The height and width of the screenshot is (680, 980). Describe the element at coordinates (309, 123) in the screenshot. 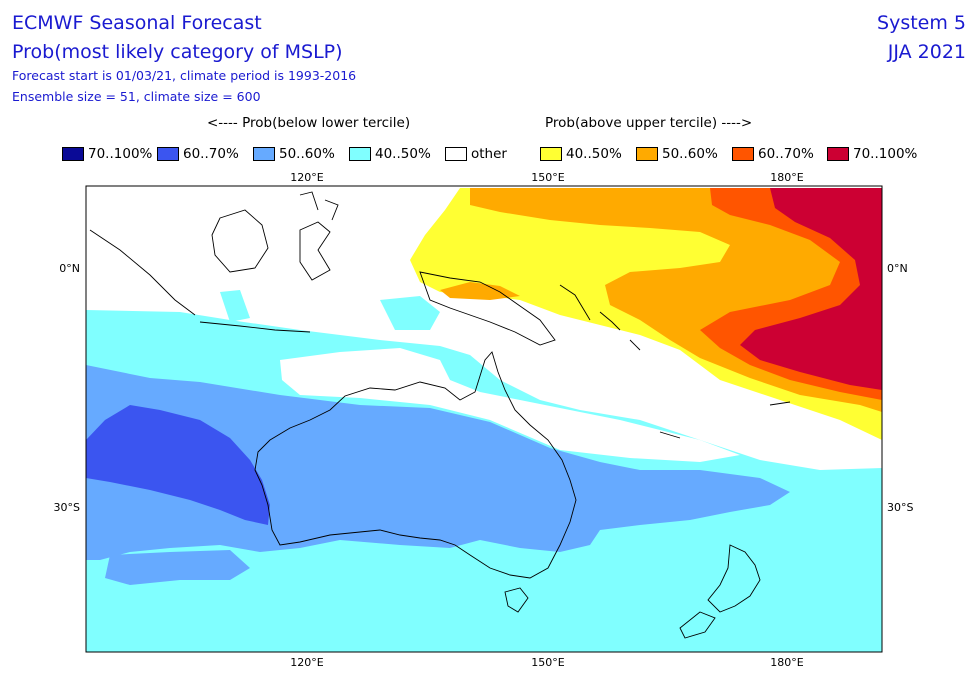

I see `legend-below-heading: <---- Prob(below lower tercile)` at that location.